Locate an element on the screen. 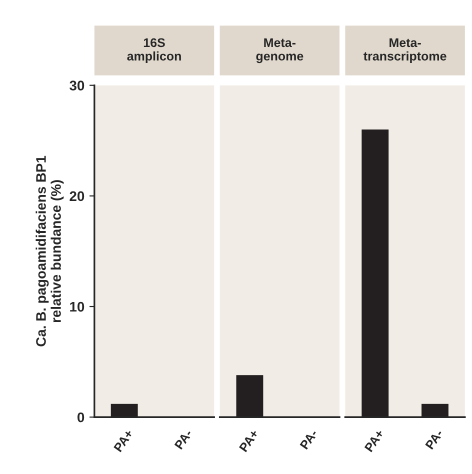 This screenshot has width=472, height=474. chart-title: 16S amplicon is located at coordinates (154, 51).